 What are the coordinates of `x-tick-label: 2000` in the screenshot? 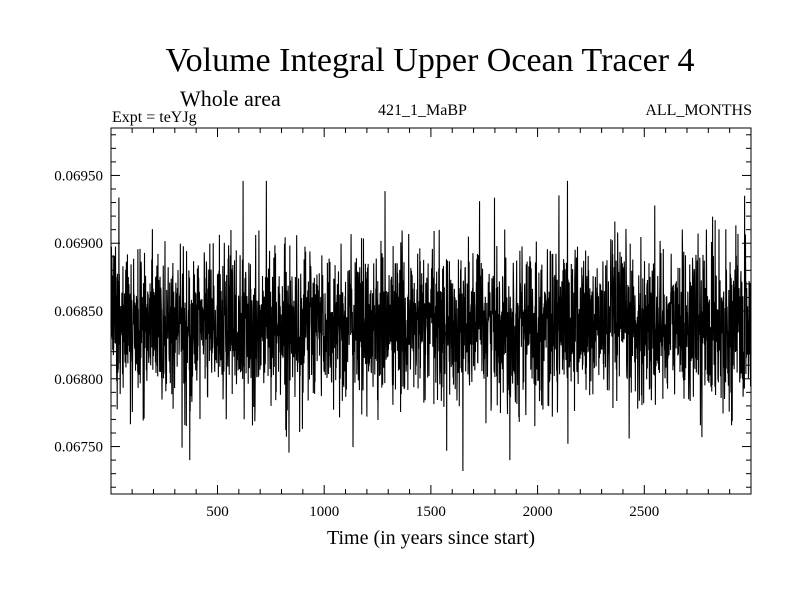 It's located at (538, 512).